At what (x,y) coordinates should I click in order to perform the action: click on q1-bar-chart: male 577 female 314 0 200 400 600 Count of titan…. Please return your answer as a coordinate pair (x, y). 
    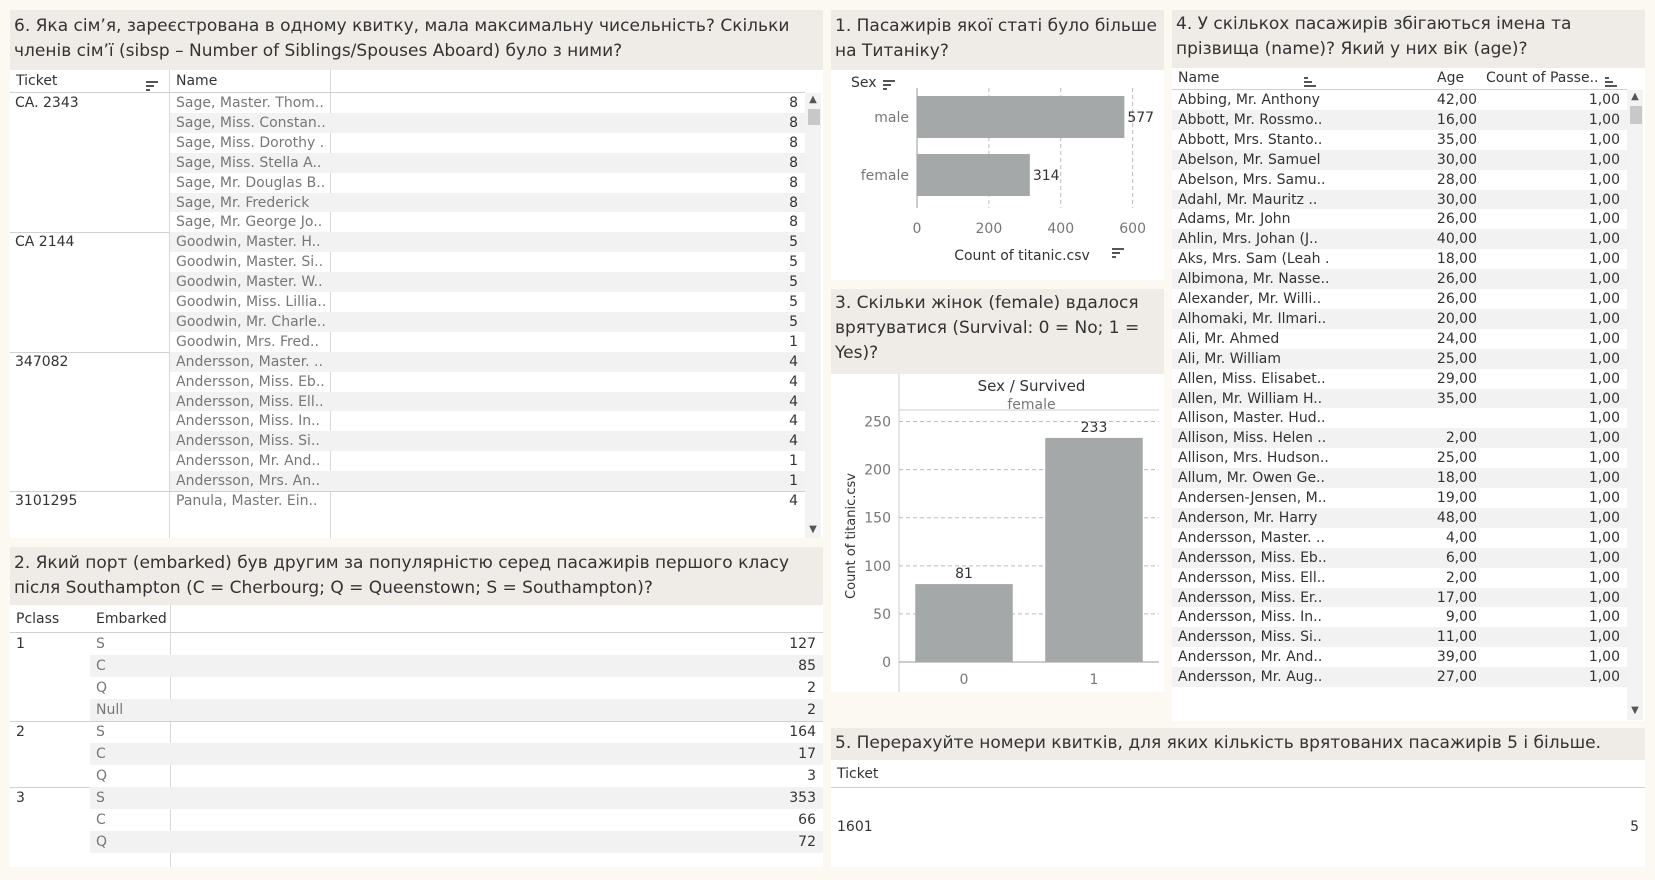
    Looking at the image, I should click on (997, 175).